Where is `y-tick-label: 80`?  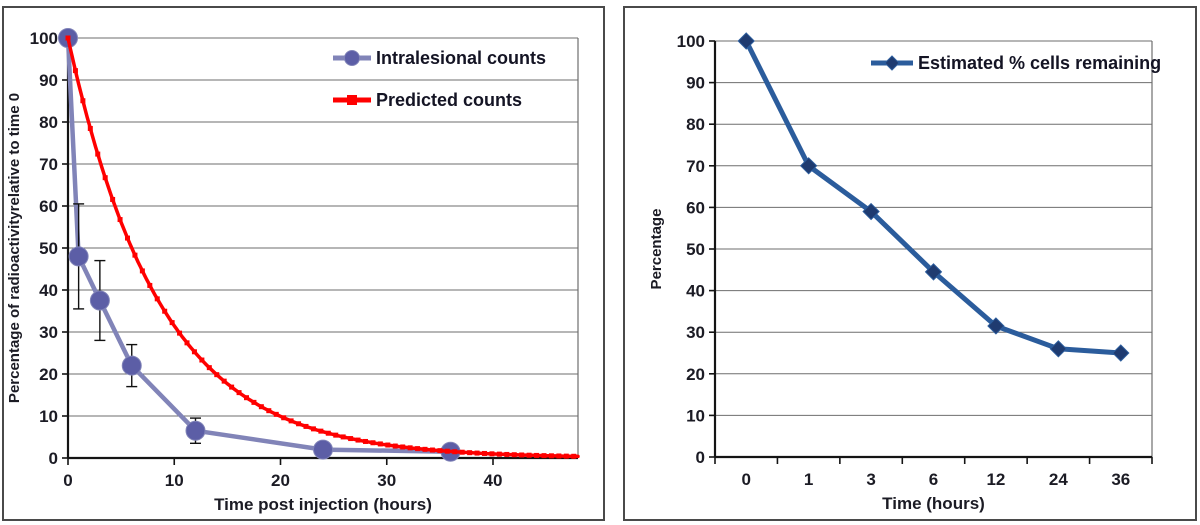 y-tick-label: 80 is located at coordinates (48, 122).